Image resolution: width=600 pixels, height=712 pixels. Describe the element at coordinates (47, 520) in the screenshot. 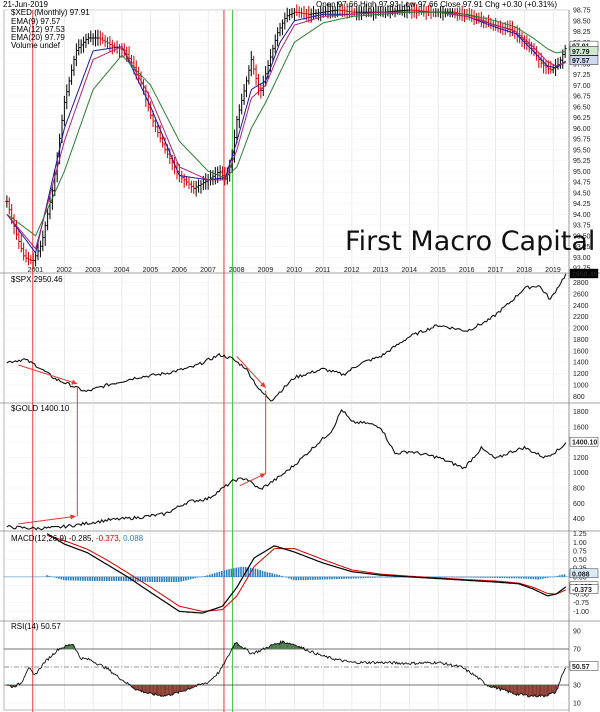

I see `gold-arrow` at that location.